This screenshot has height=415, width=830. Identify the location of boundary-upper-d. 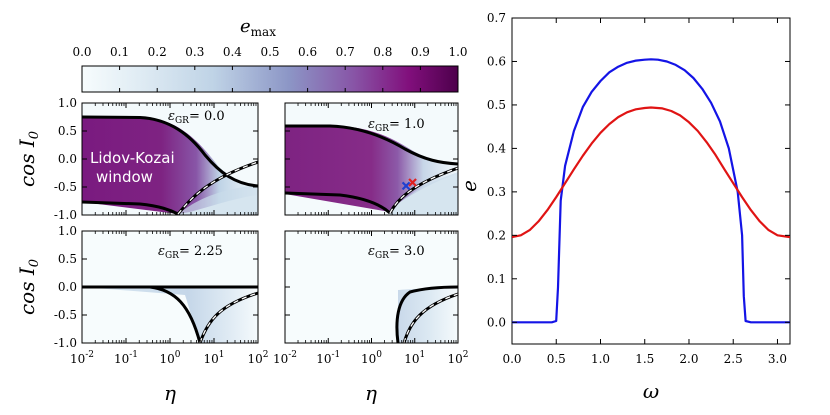
(426, 314).